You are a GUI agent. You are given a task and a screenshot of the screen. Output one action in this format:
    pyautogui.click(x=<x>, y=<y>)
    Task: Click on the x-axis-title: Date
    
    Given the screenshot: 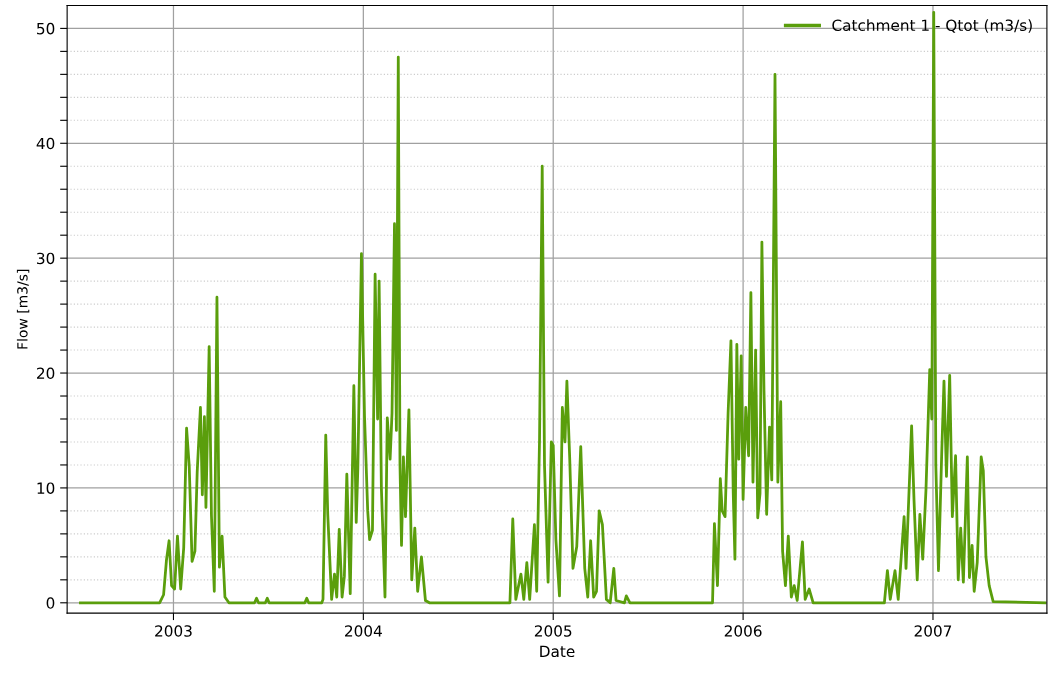 What is the action you would take?
    pyautogui.click(x=557, y=651)
    